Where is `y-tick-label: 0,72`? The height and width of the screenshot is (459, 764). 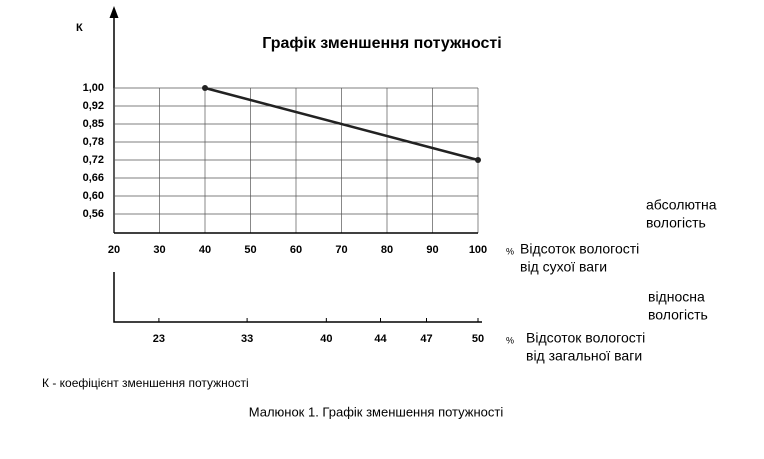
y-tick-label: 0,72 is located at coordinates (93, 160).